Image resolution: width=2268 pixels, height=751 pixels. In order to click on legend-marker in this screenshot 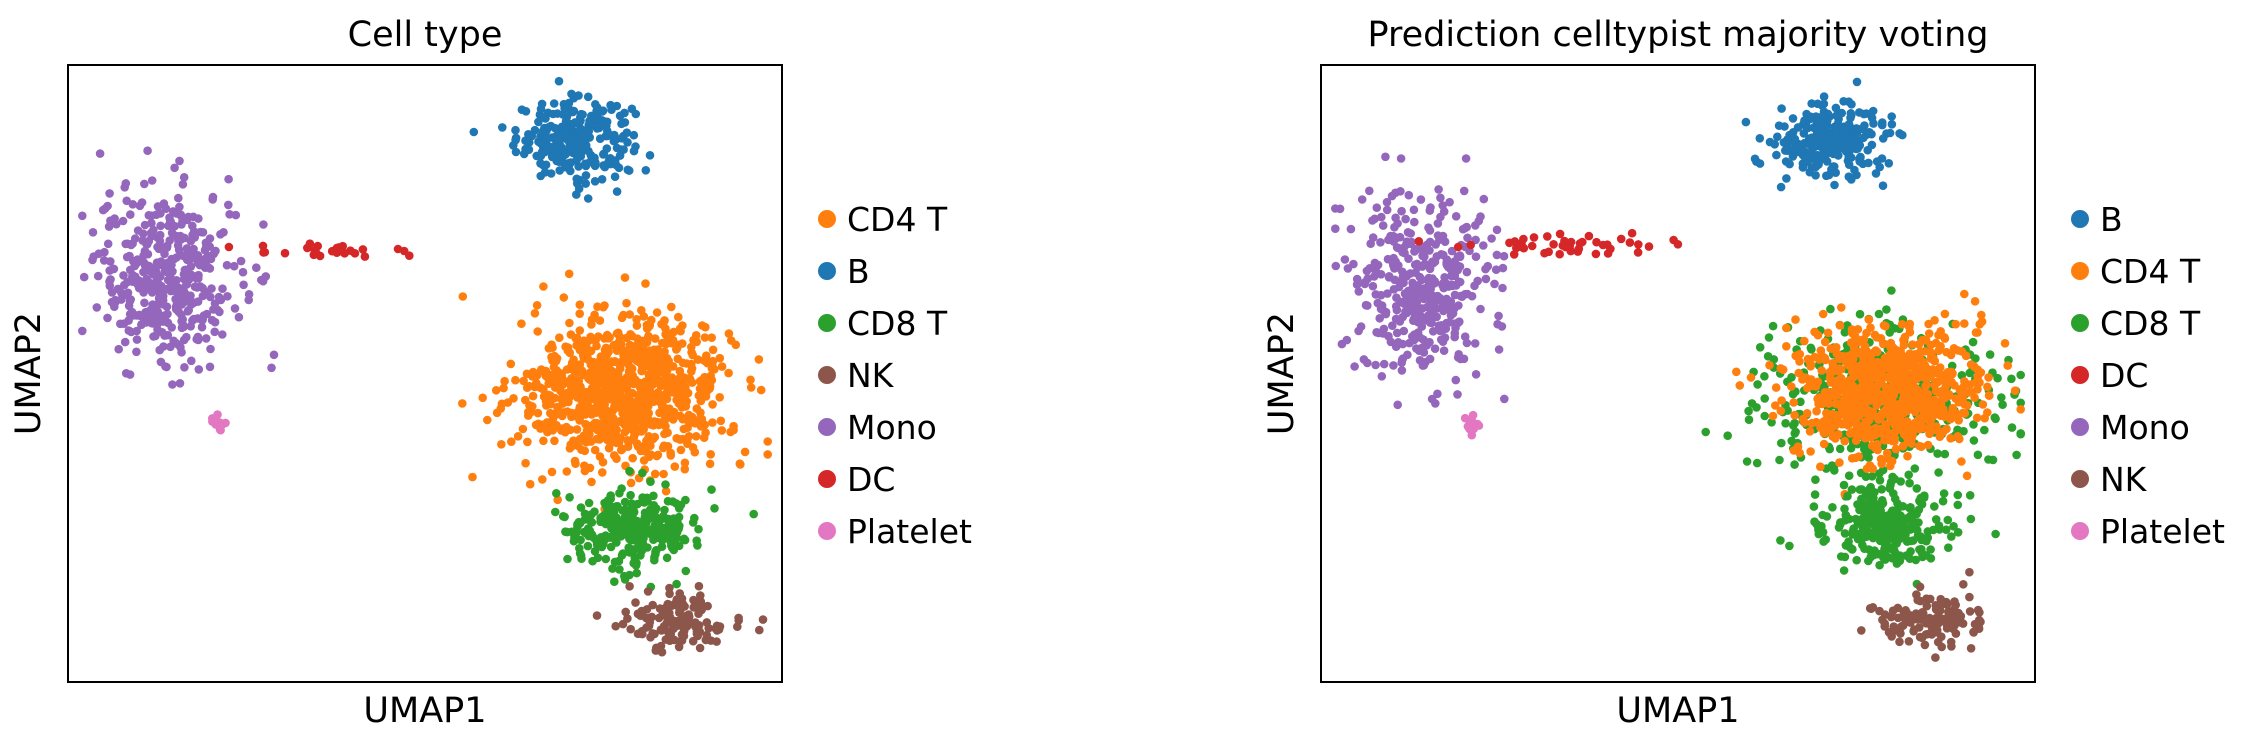, I will do `click(2080, 427)`.